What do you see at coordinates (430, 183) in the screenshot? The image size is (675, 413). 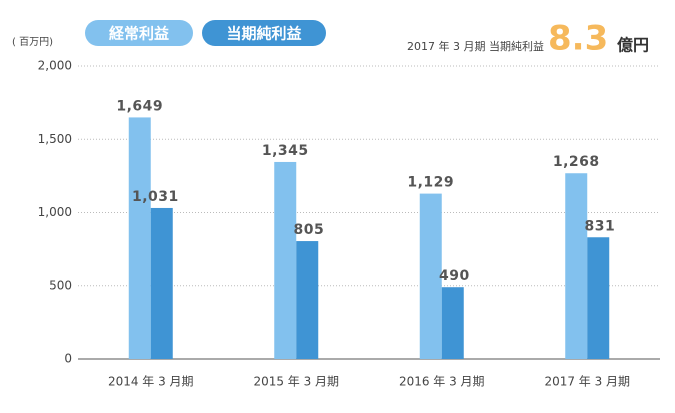 I see `value-label: 1,129` at bounding box center [430, 183].